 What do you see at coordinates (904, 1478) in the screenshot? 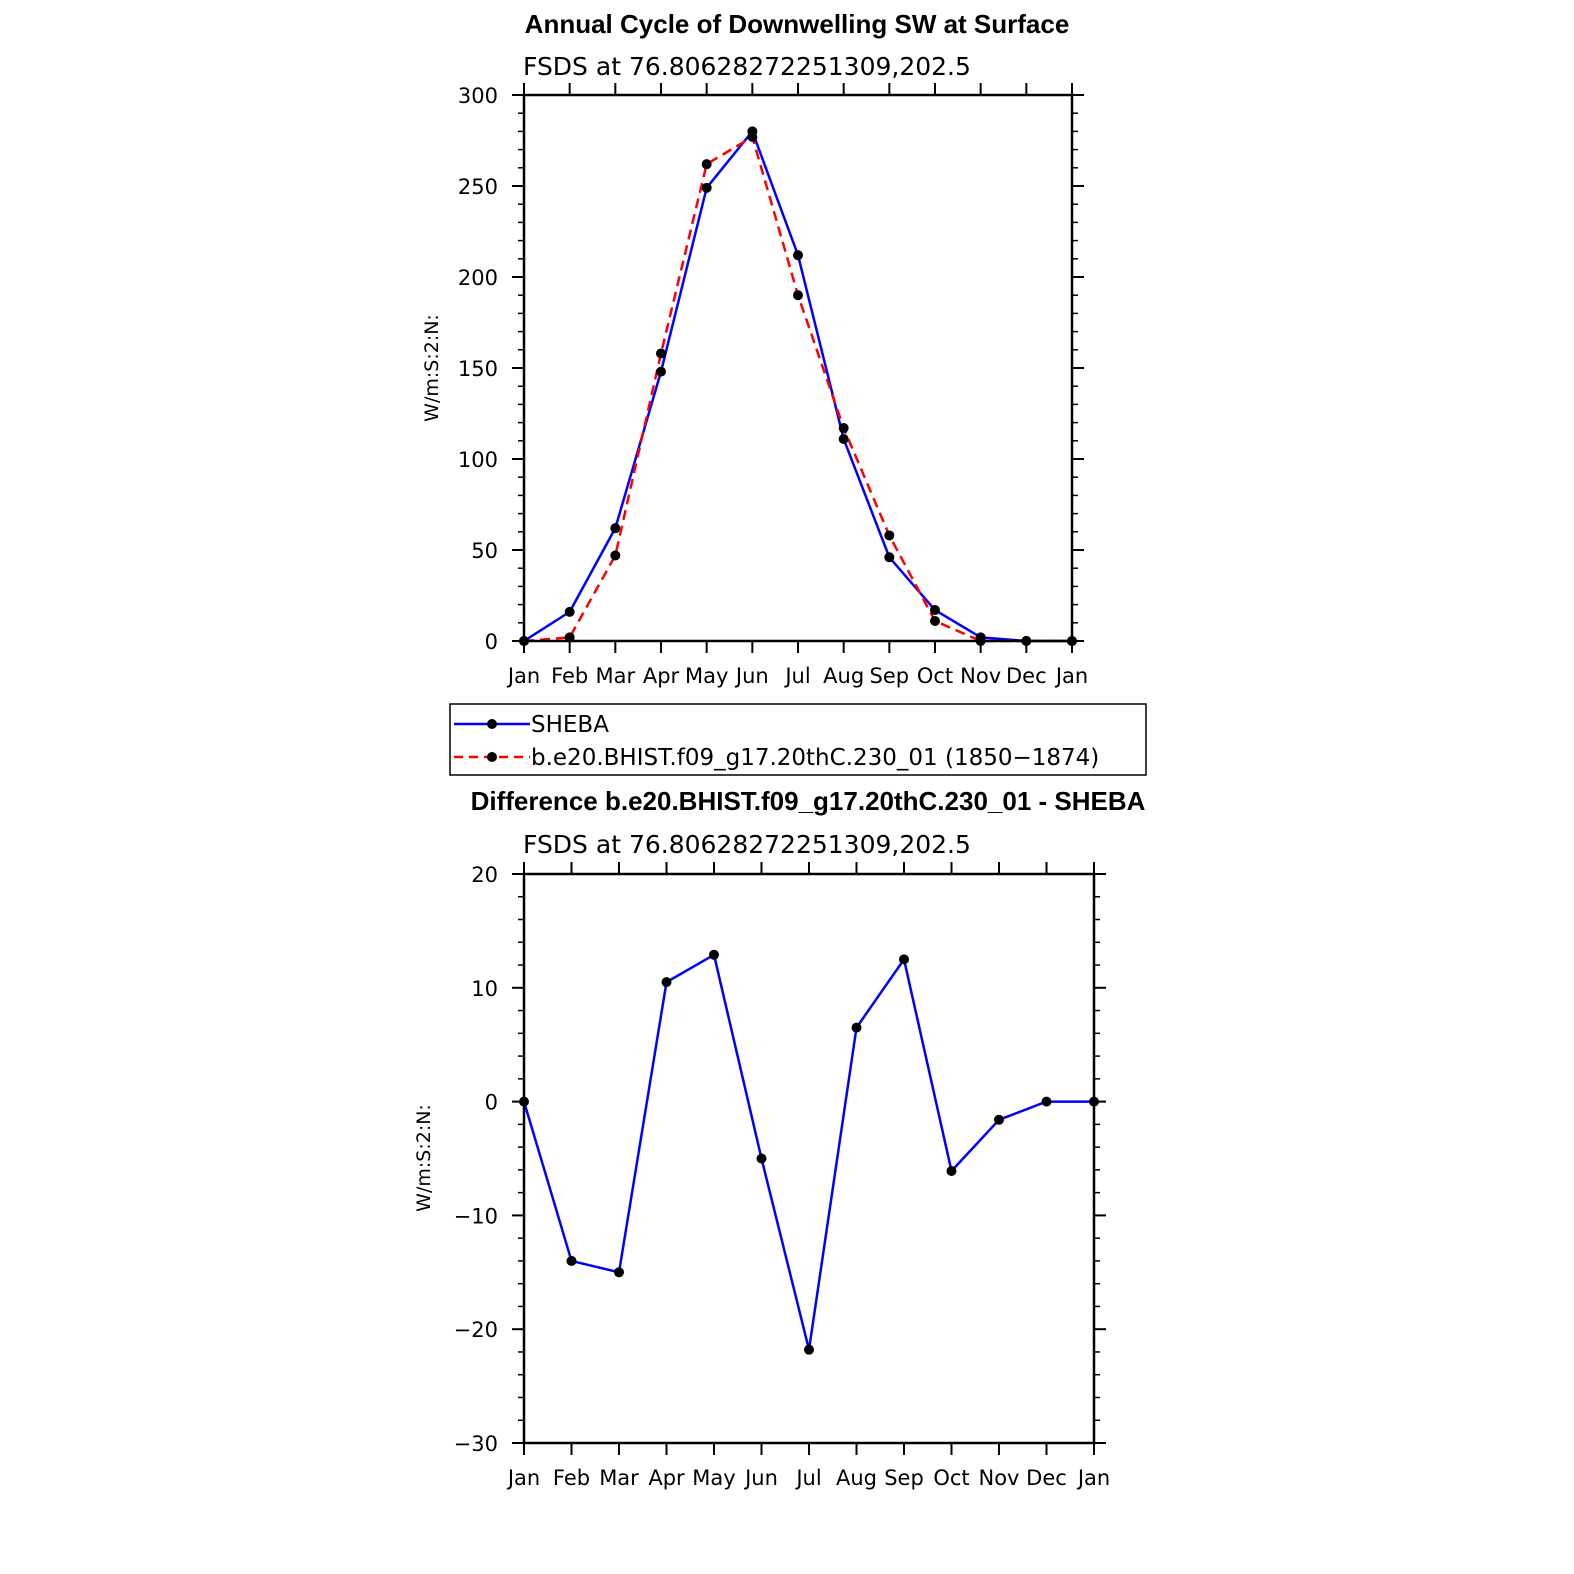
I see `c2-x-tick-label: Sep` at bounding box center [904, 1478].